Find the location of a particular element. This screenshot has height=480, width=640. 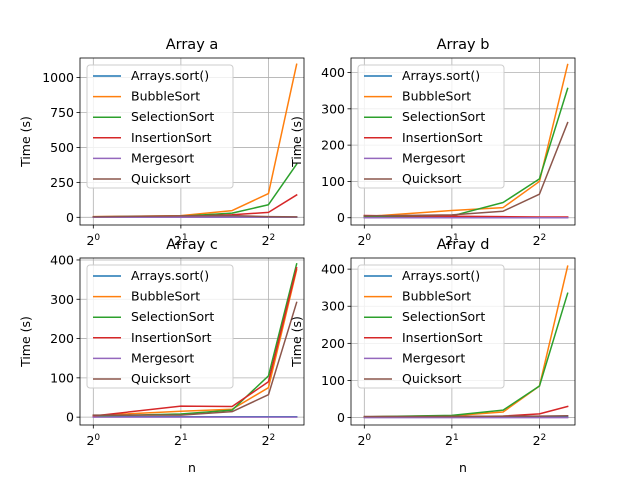

y-tick-label: 1000 is located at coordinates (58, 77).